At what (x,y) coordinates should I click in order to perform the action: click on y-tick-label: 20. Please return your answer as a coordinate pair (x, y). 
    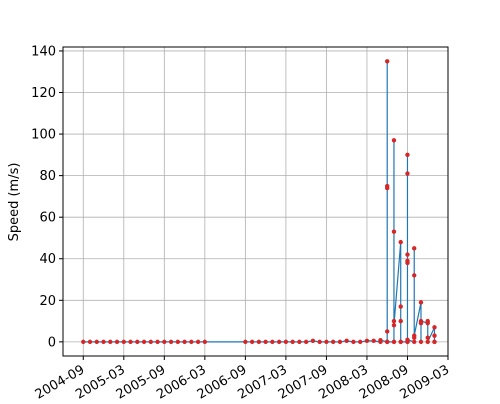
    Looking at the image, I should click on (47, 301).